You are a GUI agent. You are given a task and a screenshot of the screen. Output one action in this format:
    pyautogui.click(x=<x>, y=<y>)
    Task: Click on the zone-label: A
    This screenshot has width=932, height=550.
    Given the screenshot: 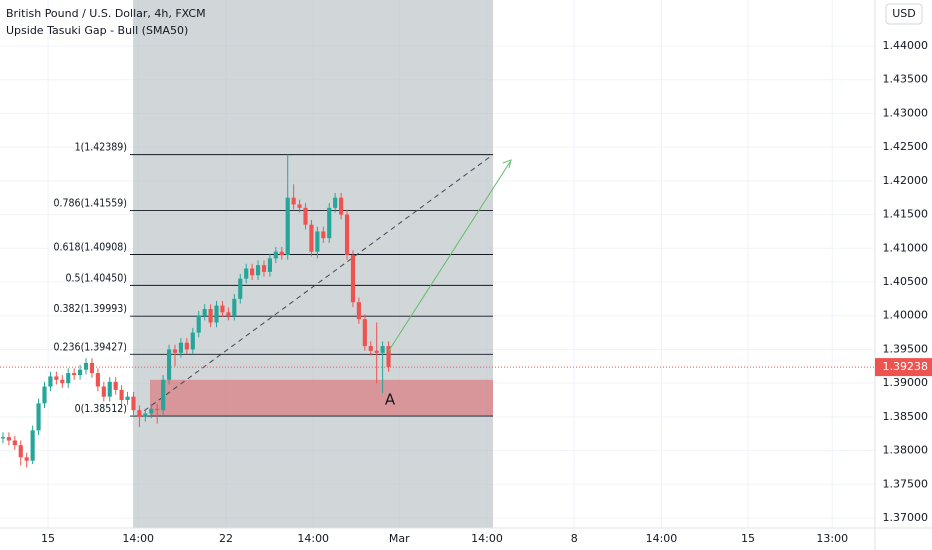 What is the action you would take?
    pyautogui.click(x=390, y=399)
    